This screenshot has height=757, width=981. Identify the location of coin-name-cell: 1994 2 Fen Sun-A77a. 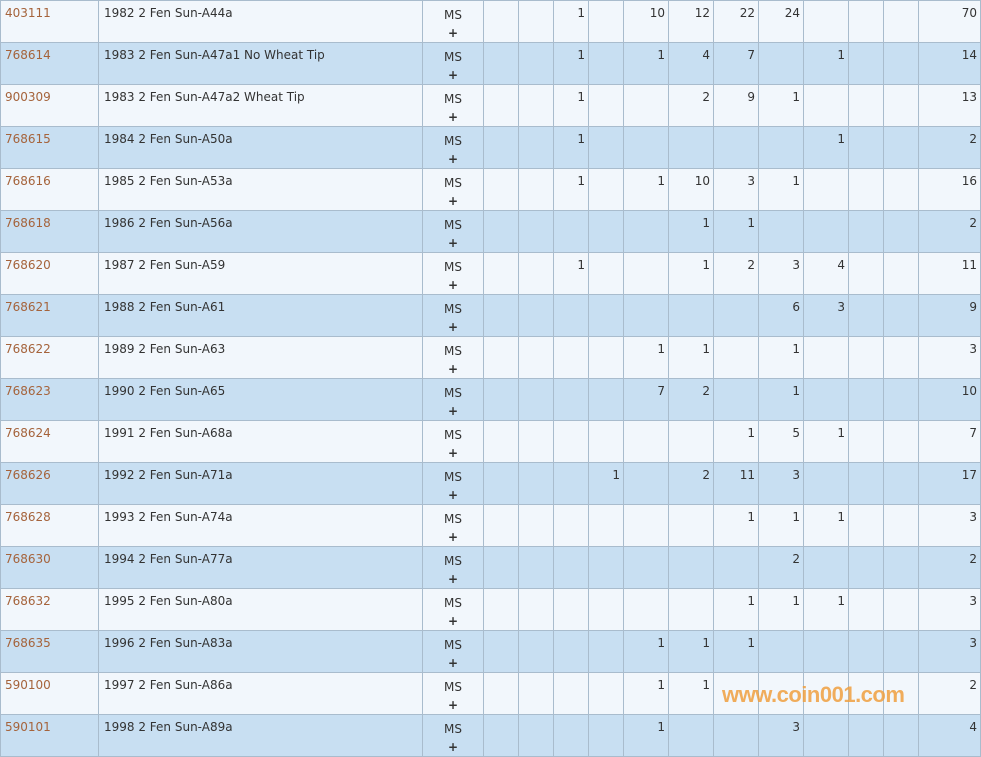
(260, 567).